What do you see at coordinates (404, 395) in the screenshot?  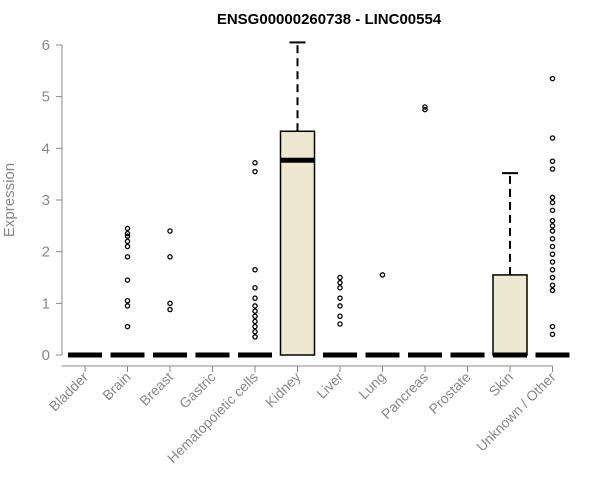 I see `x-tick-label: Pancreas` at bounding box center [404, 395].